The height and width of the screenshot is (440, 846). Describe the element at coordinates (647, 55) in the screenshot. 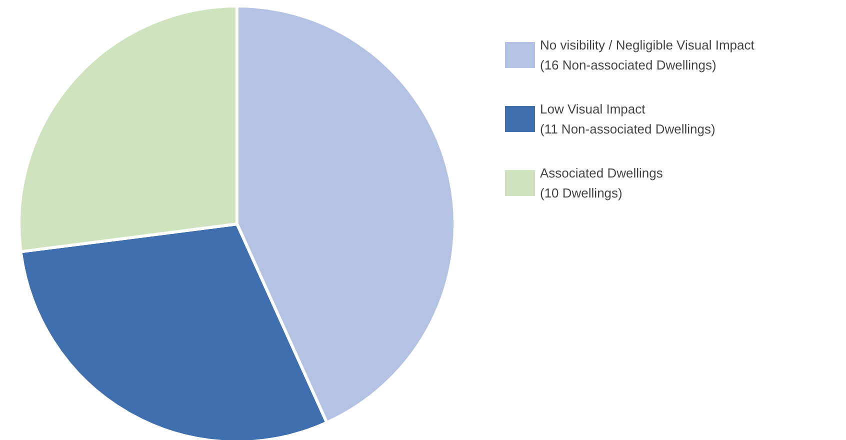

I see `legend-label: No visibility / Negligible Visual Impact (16 Non-associated Dwellings)` at that location.